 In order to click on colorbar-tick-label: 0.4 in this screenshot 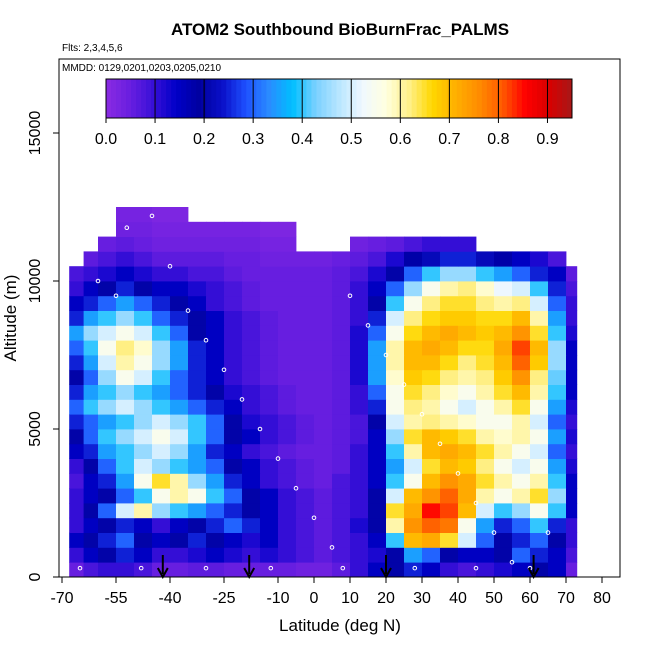, I will do `click(302, 139)`.